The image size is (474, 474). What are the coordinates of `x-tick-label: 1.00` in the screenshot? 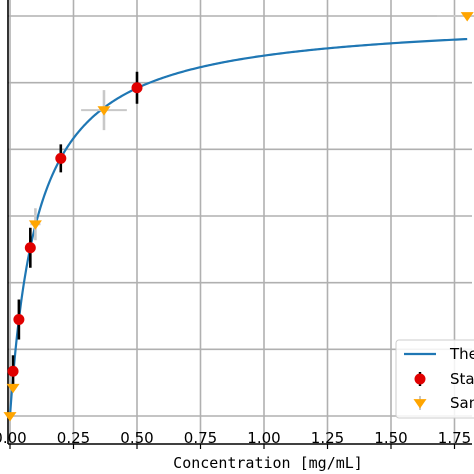 It's located at (263, 438).